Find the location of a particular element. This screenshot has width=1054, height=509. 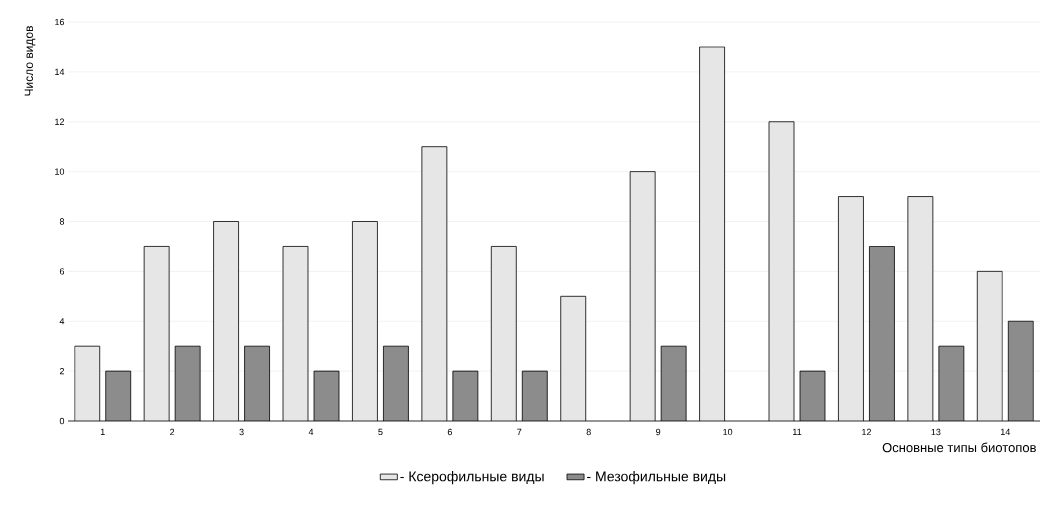

x-axis-title: Основные типы биотопов is located at coordinates (959, 447).